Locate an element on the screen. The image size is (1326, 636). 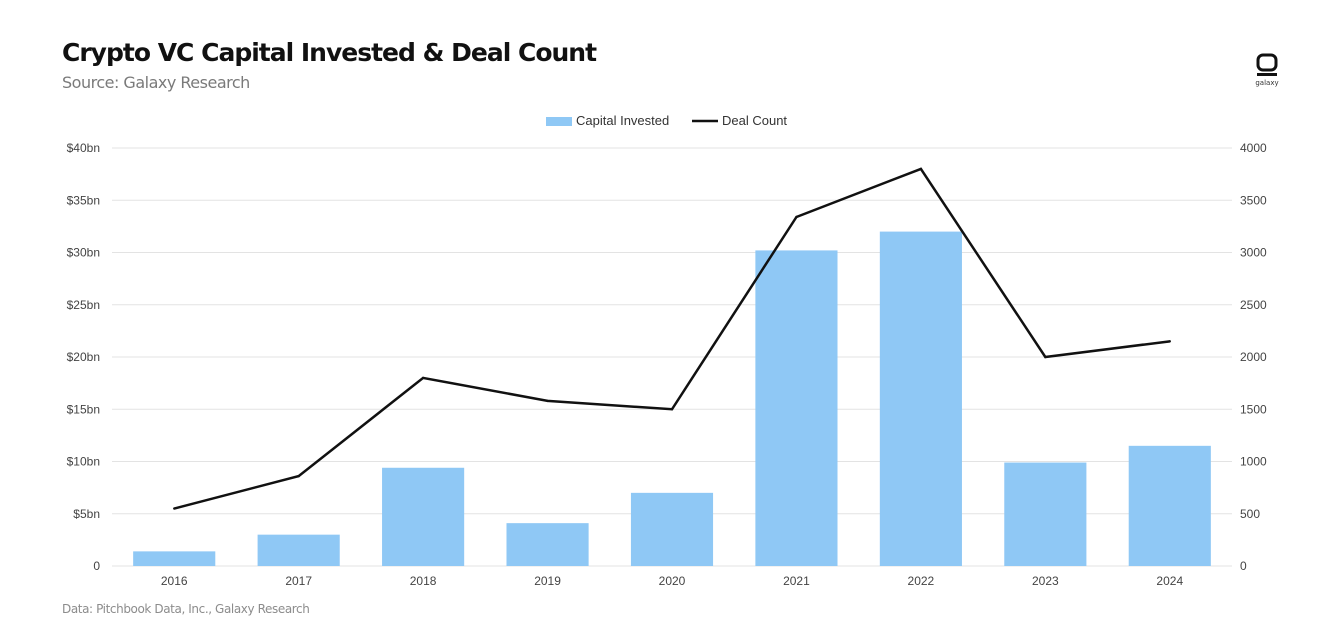
y-left-tick-label: $20bn is located at coordinates (83, 357).